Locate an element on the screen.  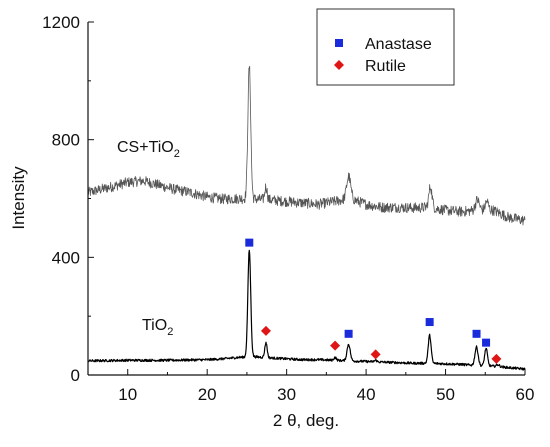
series-label-cs-tio2-sub: 2 is located at coordinates (177, 154).